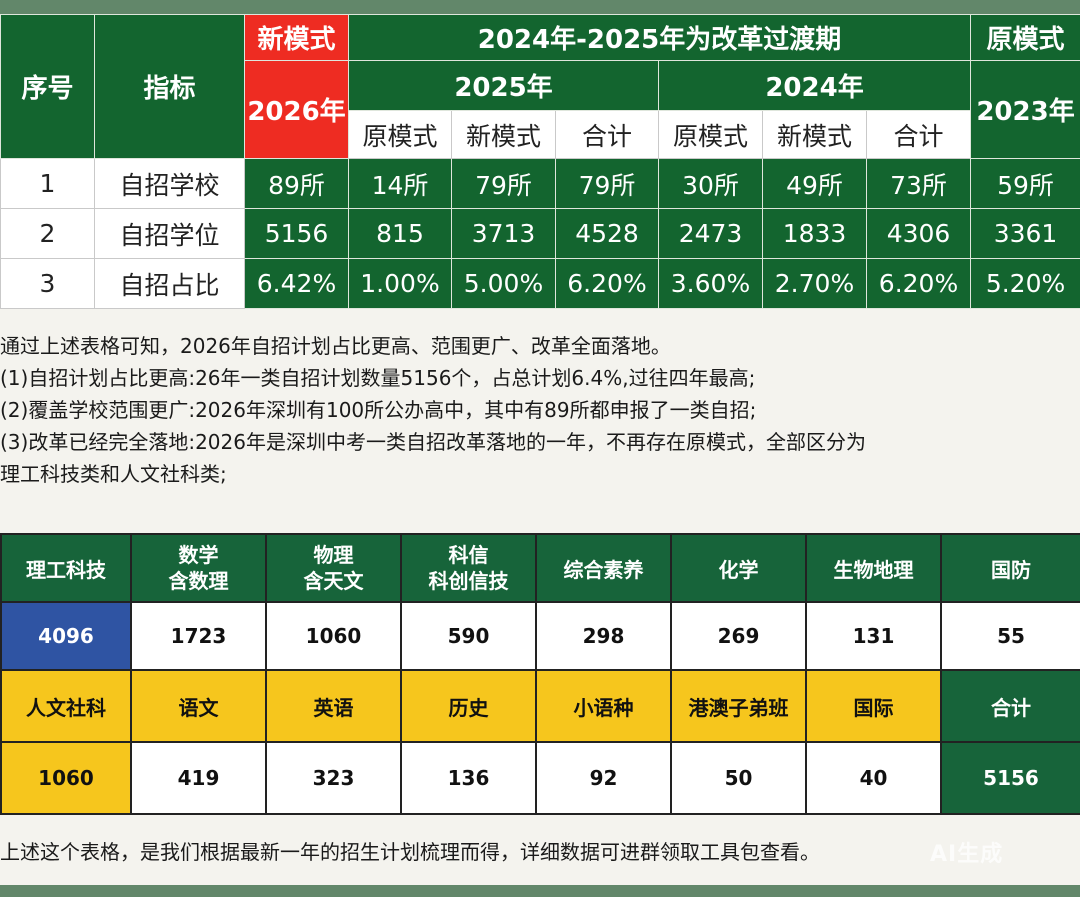  I want to click on header-year-2024: 2024年, so click(814, 85).